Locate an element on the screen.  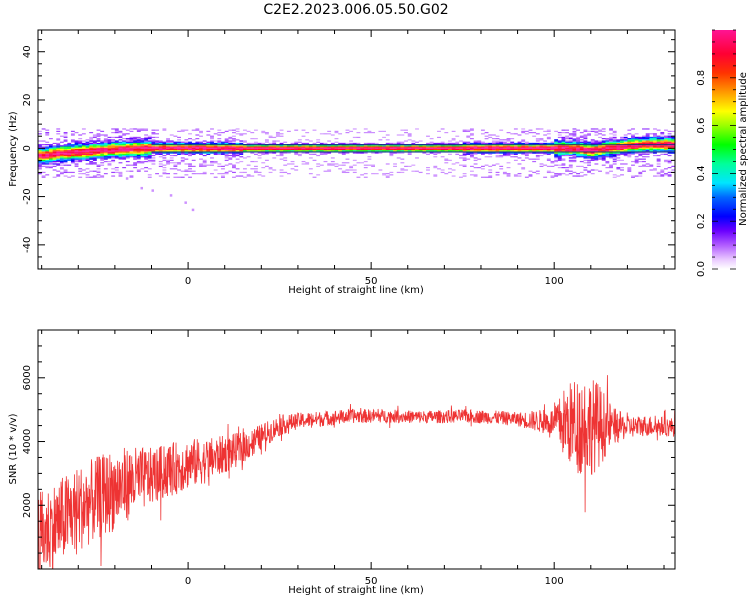
spectrogram-x-tick-label: 50 is located at coordinates (371, 281).